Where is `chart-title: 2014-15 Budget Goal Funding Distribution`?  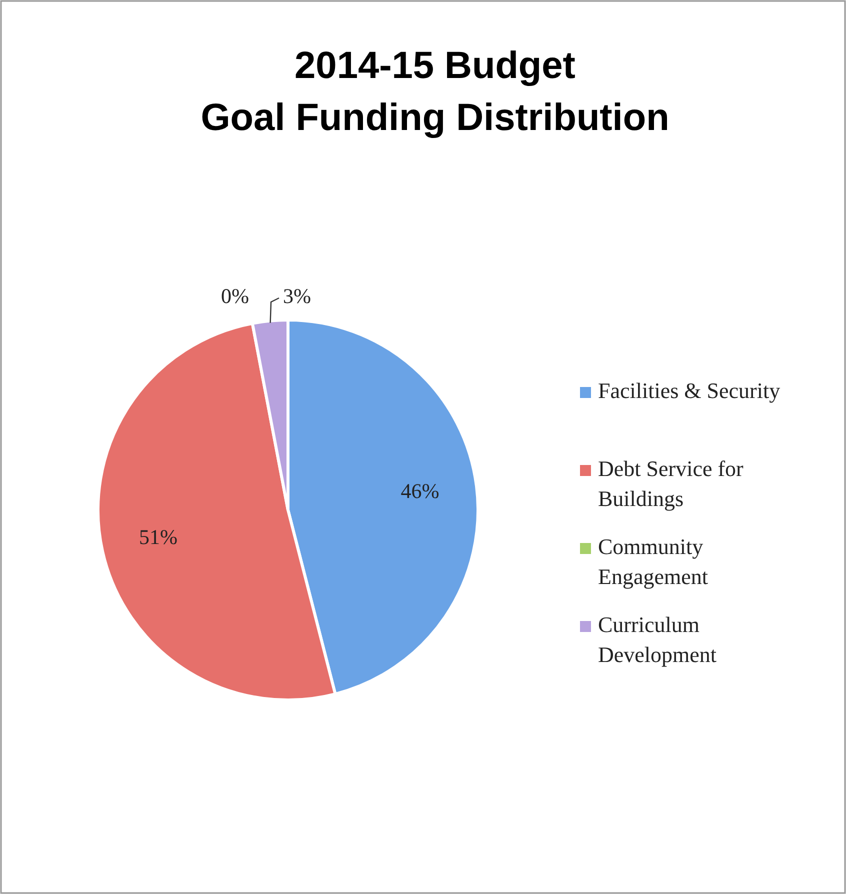 chart-title: 2014-15 Budget Goal Funding Distribution is located at coordinates (435, 92).